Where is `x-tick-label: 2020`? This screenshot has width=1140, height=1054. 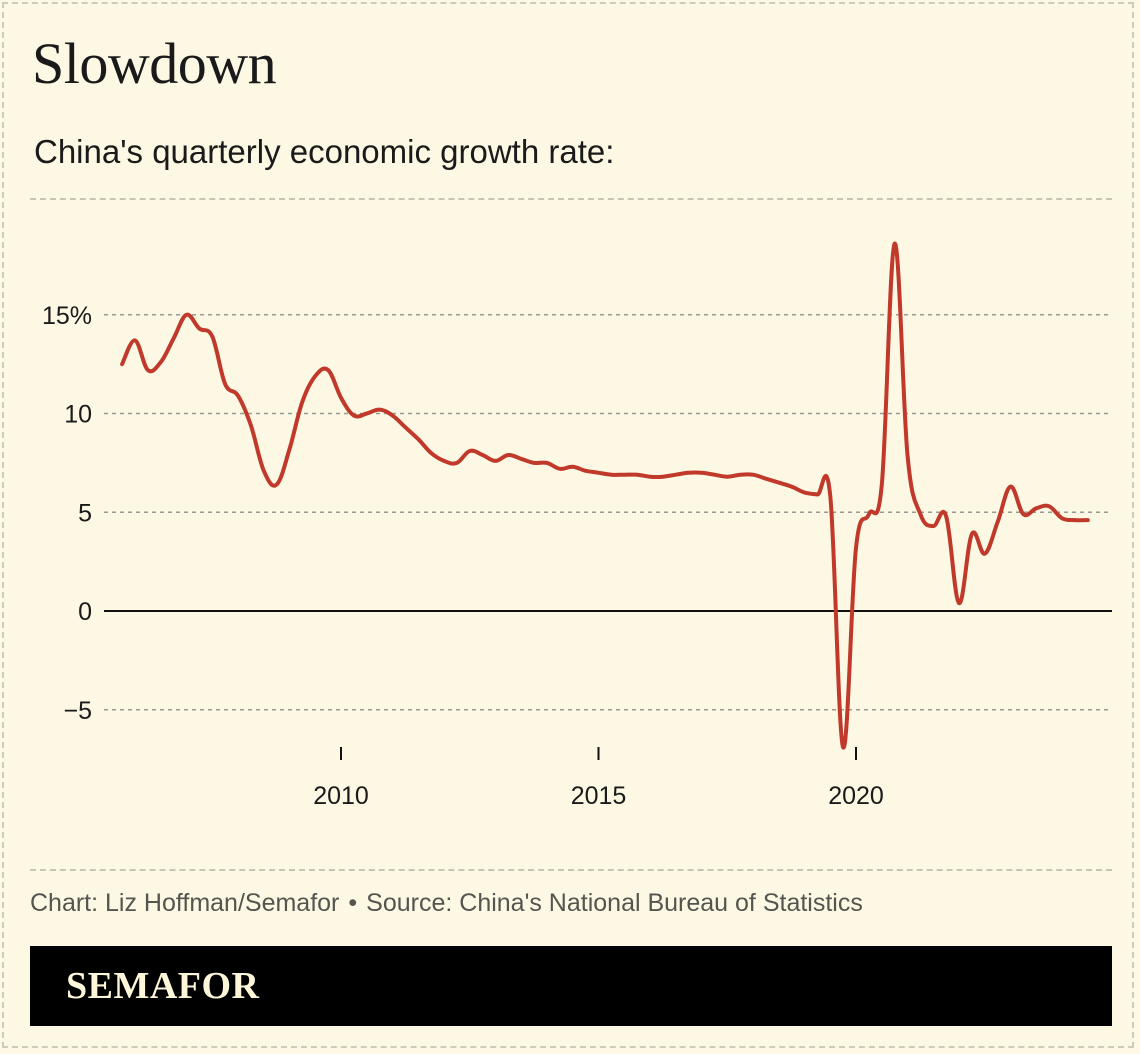
x-tick-label: 2020 is located at coordinates (856, 796).